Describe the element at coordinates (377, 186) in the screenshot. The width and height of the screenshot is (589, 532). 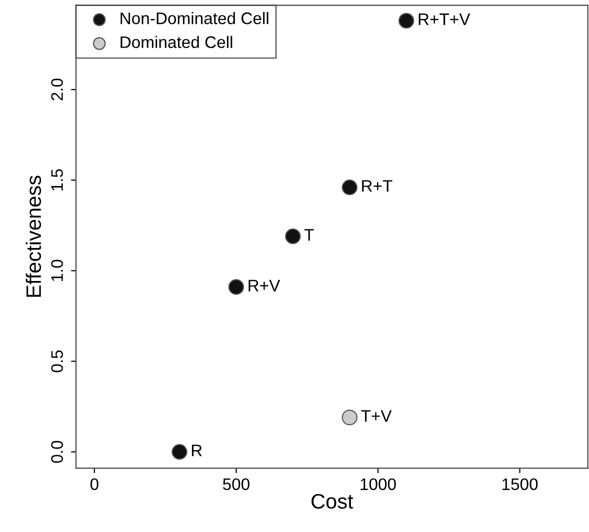
I see `annotation: R+T` at that location.